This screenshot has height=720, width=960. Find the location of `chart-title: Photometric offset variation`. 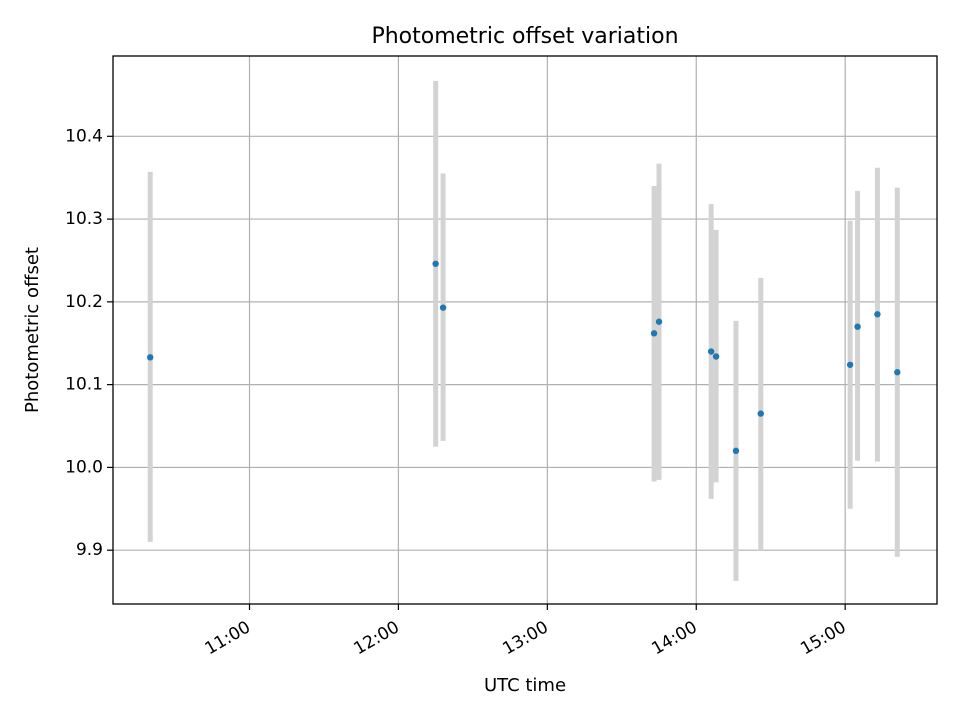

chart-title: Photometric offset variation is located at coordinates (524, 36).